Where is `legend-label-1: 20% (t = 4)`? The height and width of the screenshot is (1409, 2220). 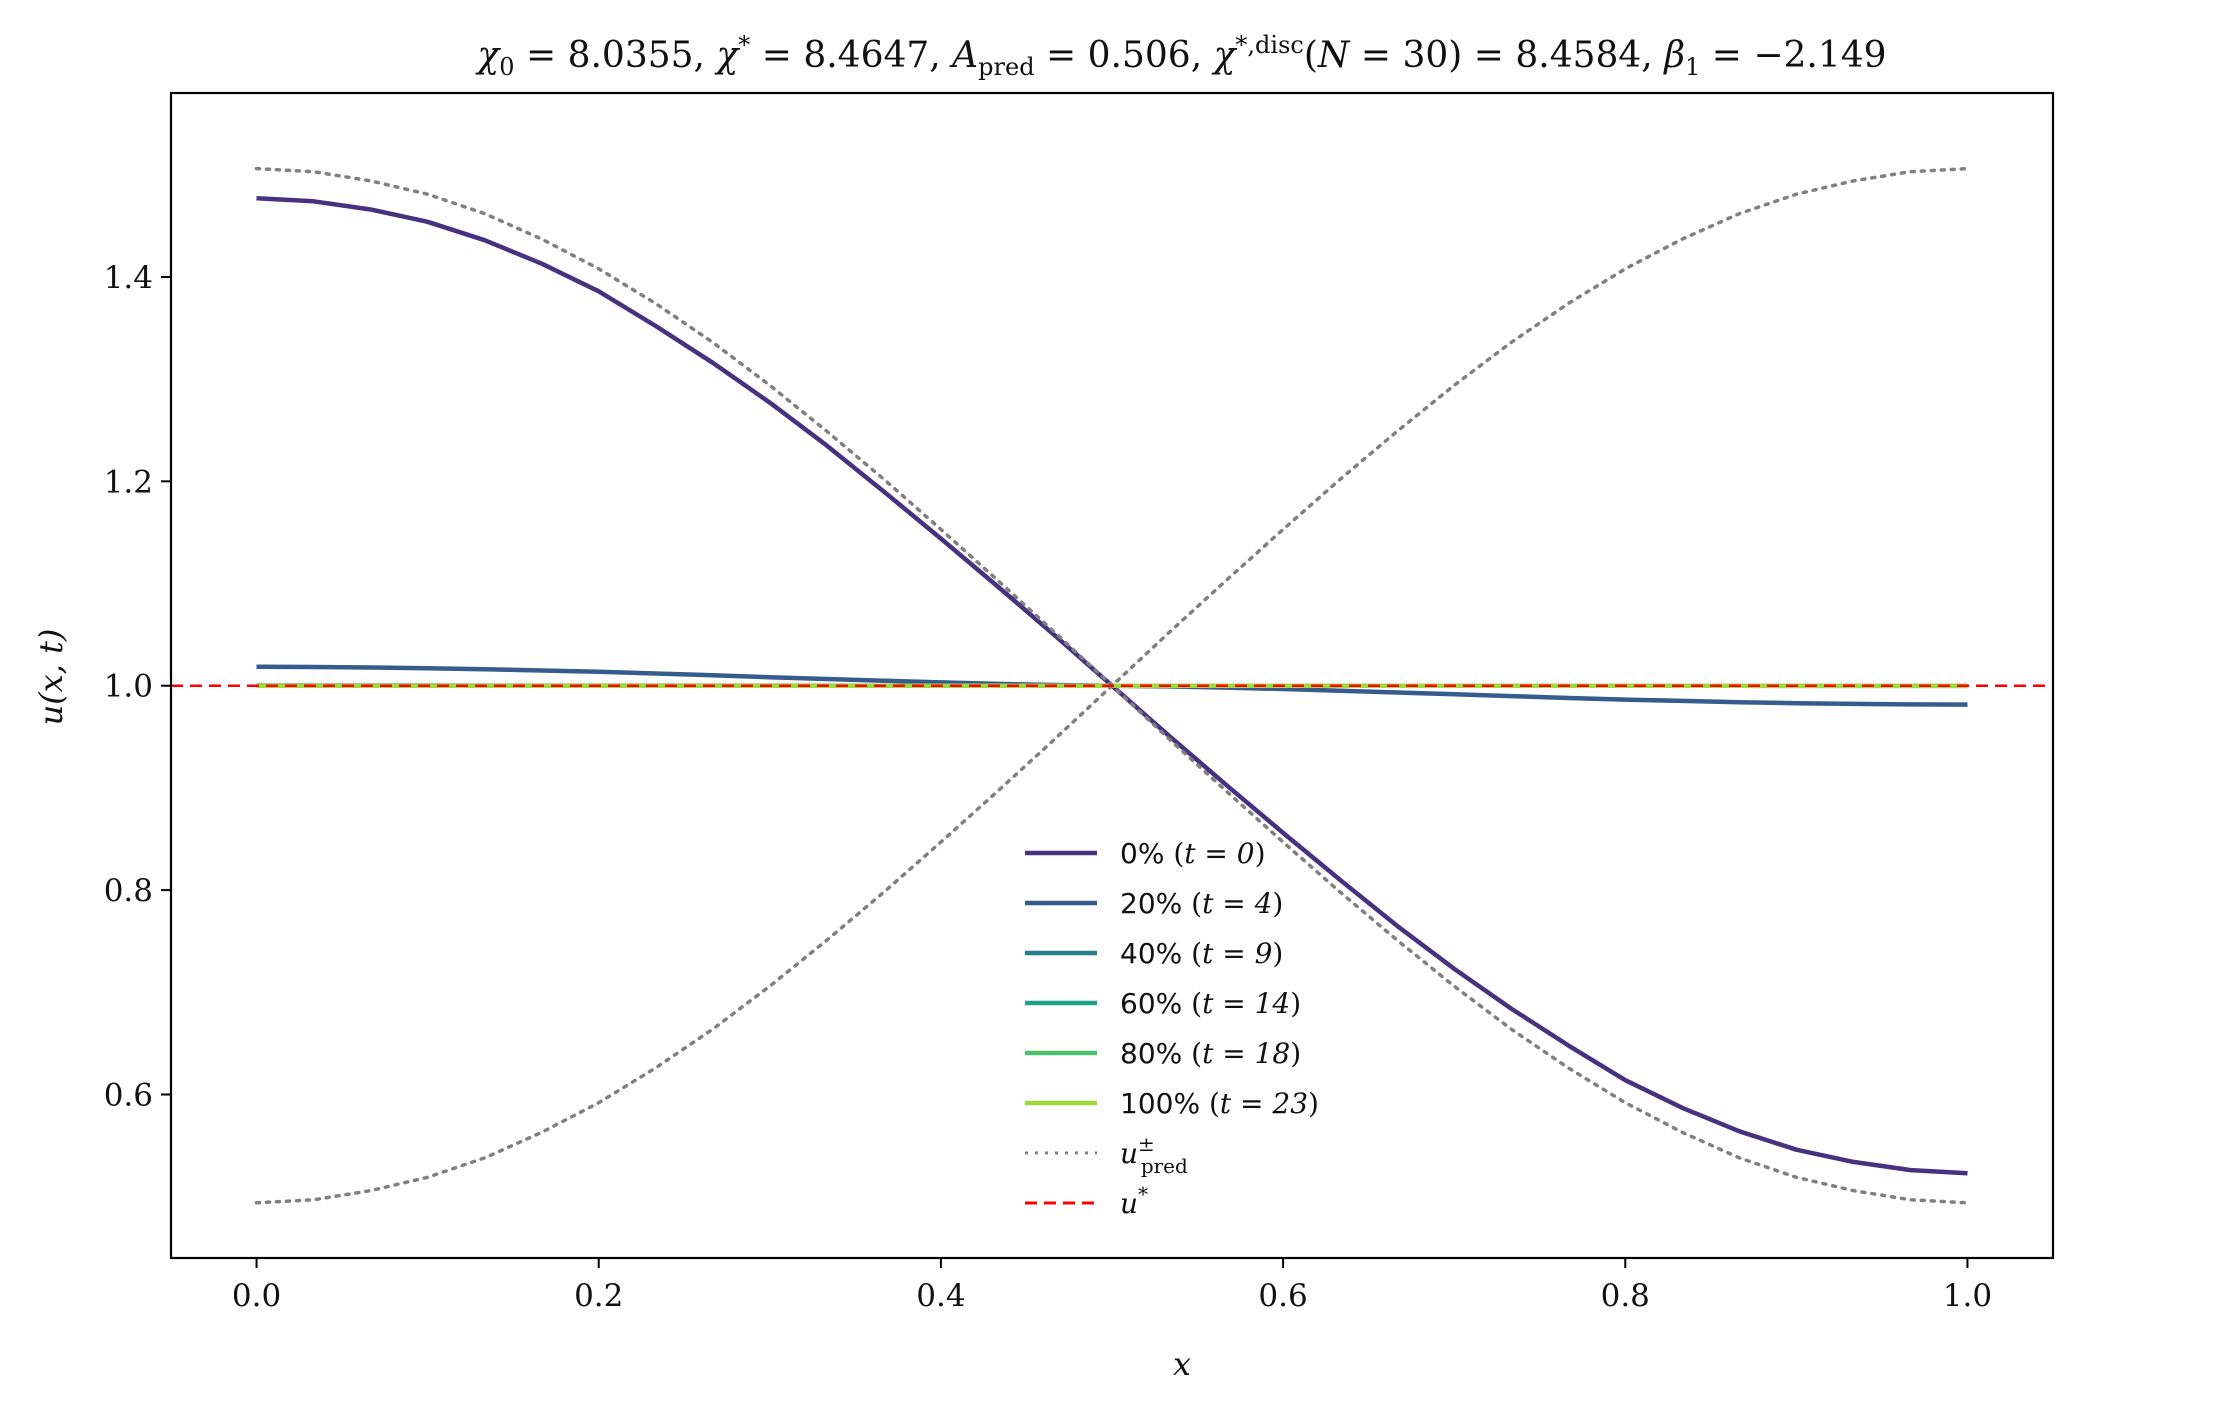
legend-label-1: 20% (t = 4) is located at coordinates (1201, 903).